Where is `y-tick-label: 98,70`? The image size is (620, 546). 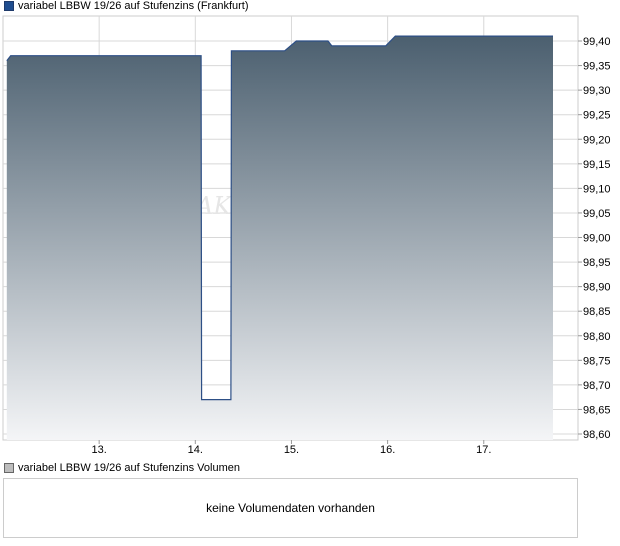
y-tick-label: 98,70 is located at coordinates (597, 386).